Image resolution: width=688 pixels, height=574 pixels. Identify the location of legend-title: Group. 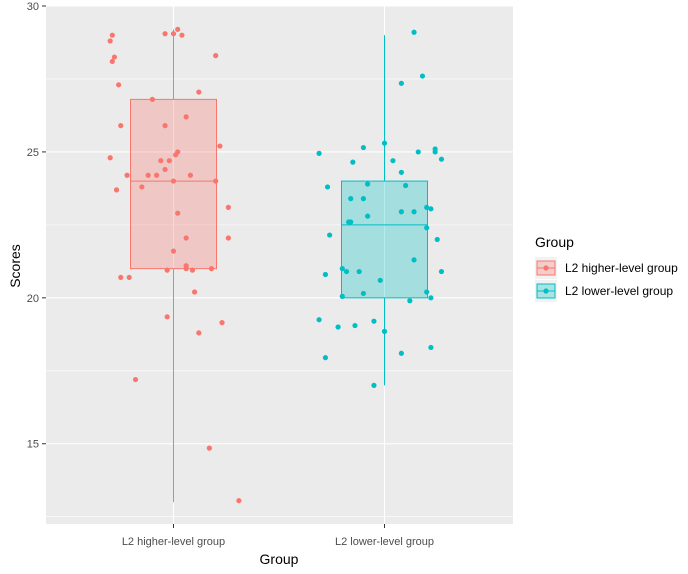
(554, 242).